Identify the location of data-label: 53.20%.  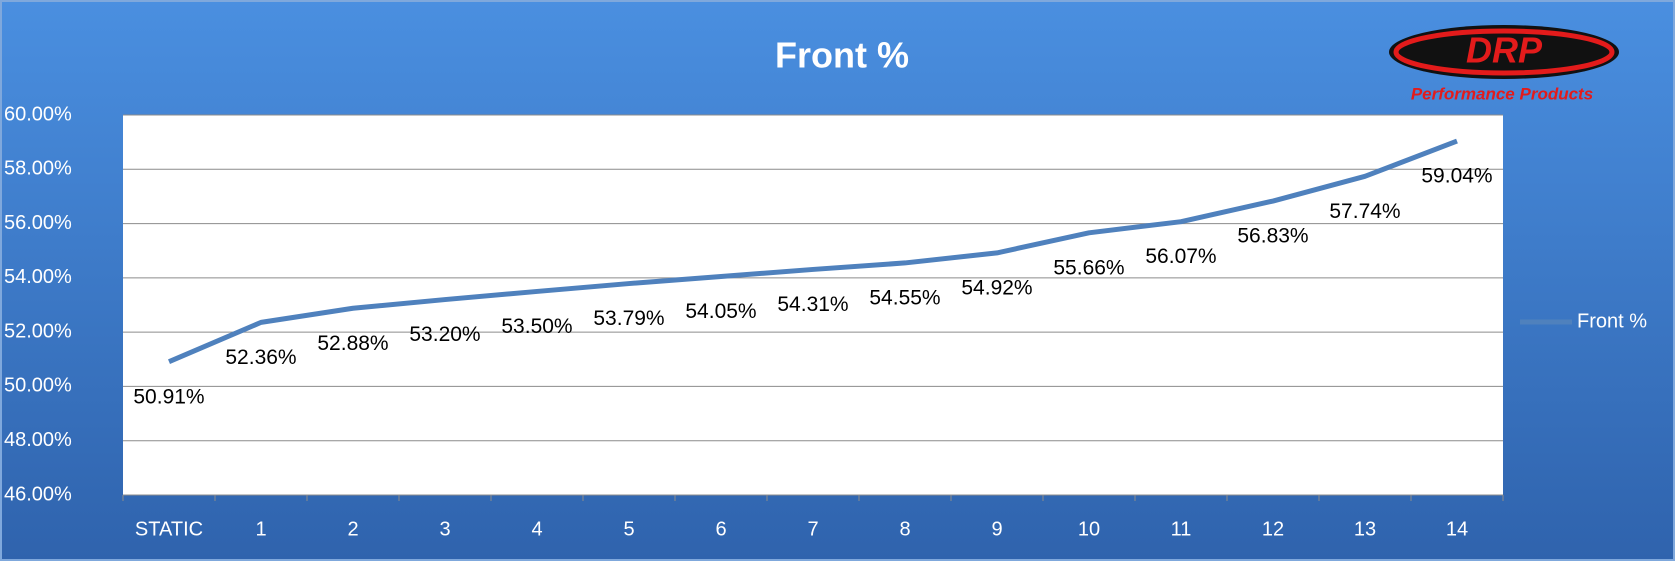
(444, 334).